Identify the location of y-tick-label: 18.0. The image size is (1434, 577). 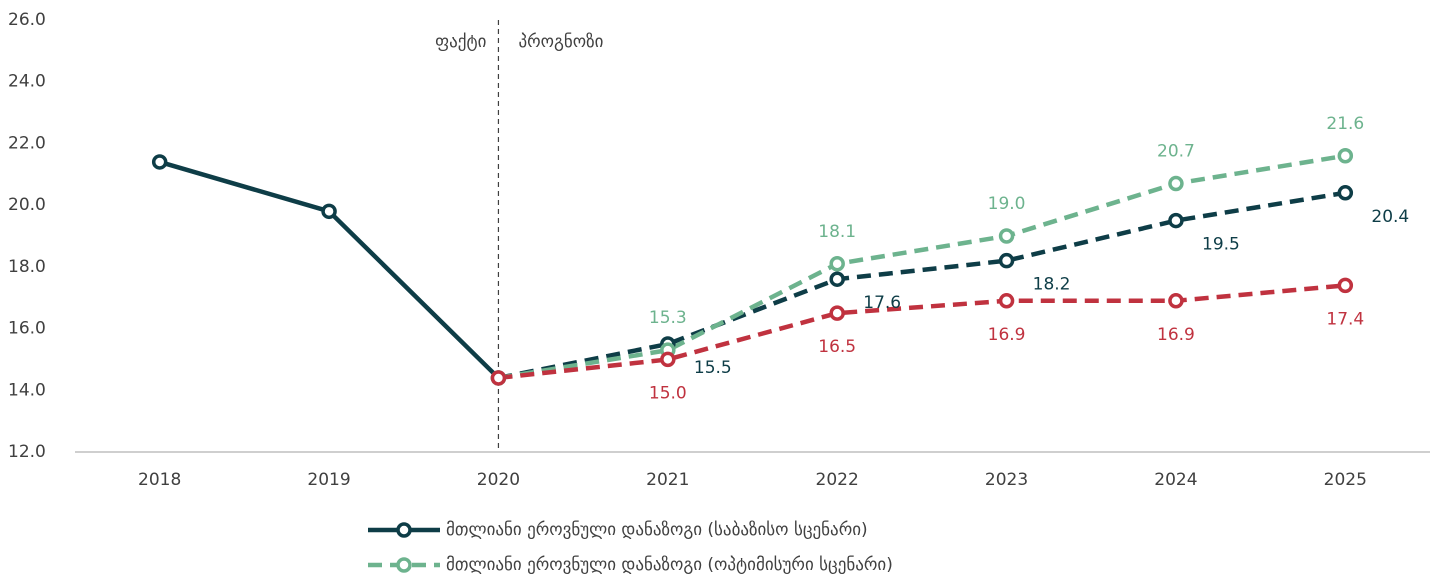
(27, 267).